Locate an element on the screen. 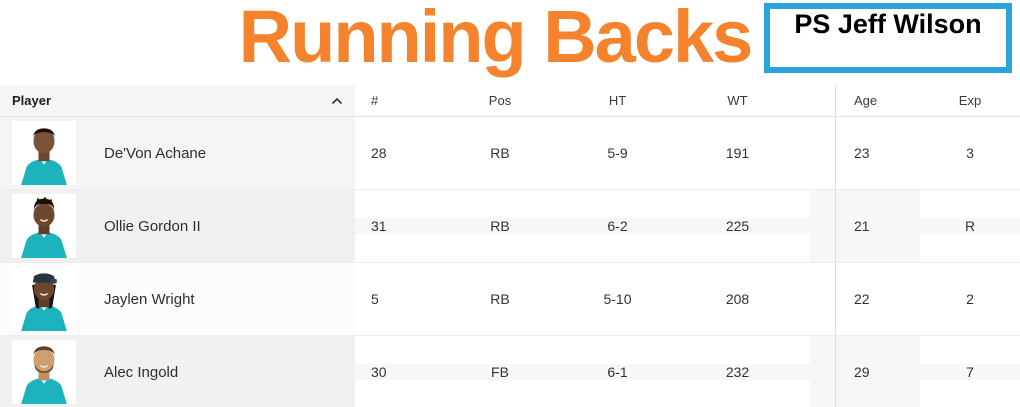 The image size is (1020, 407). annotation-text: PS Jeff Wilson is located at coordinates (888, 24).